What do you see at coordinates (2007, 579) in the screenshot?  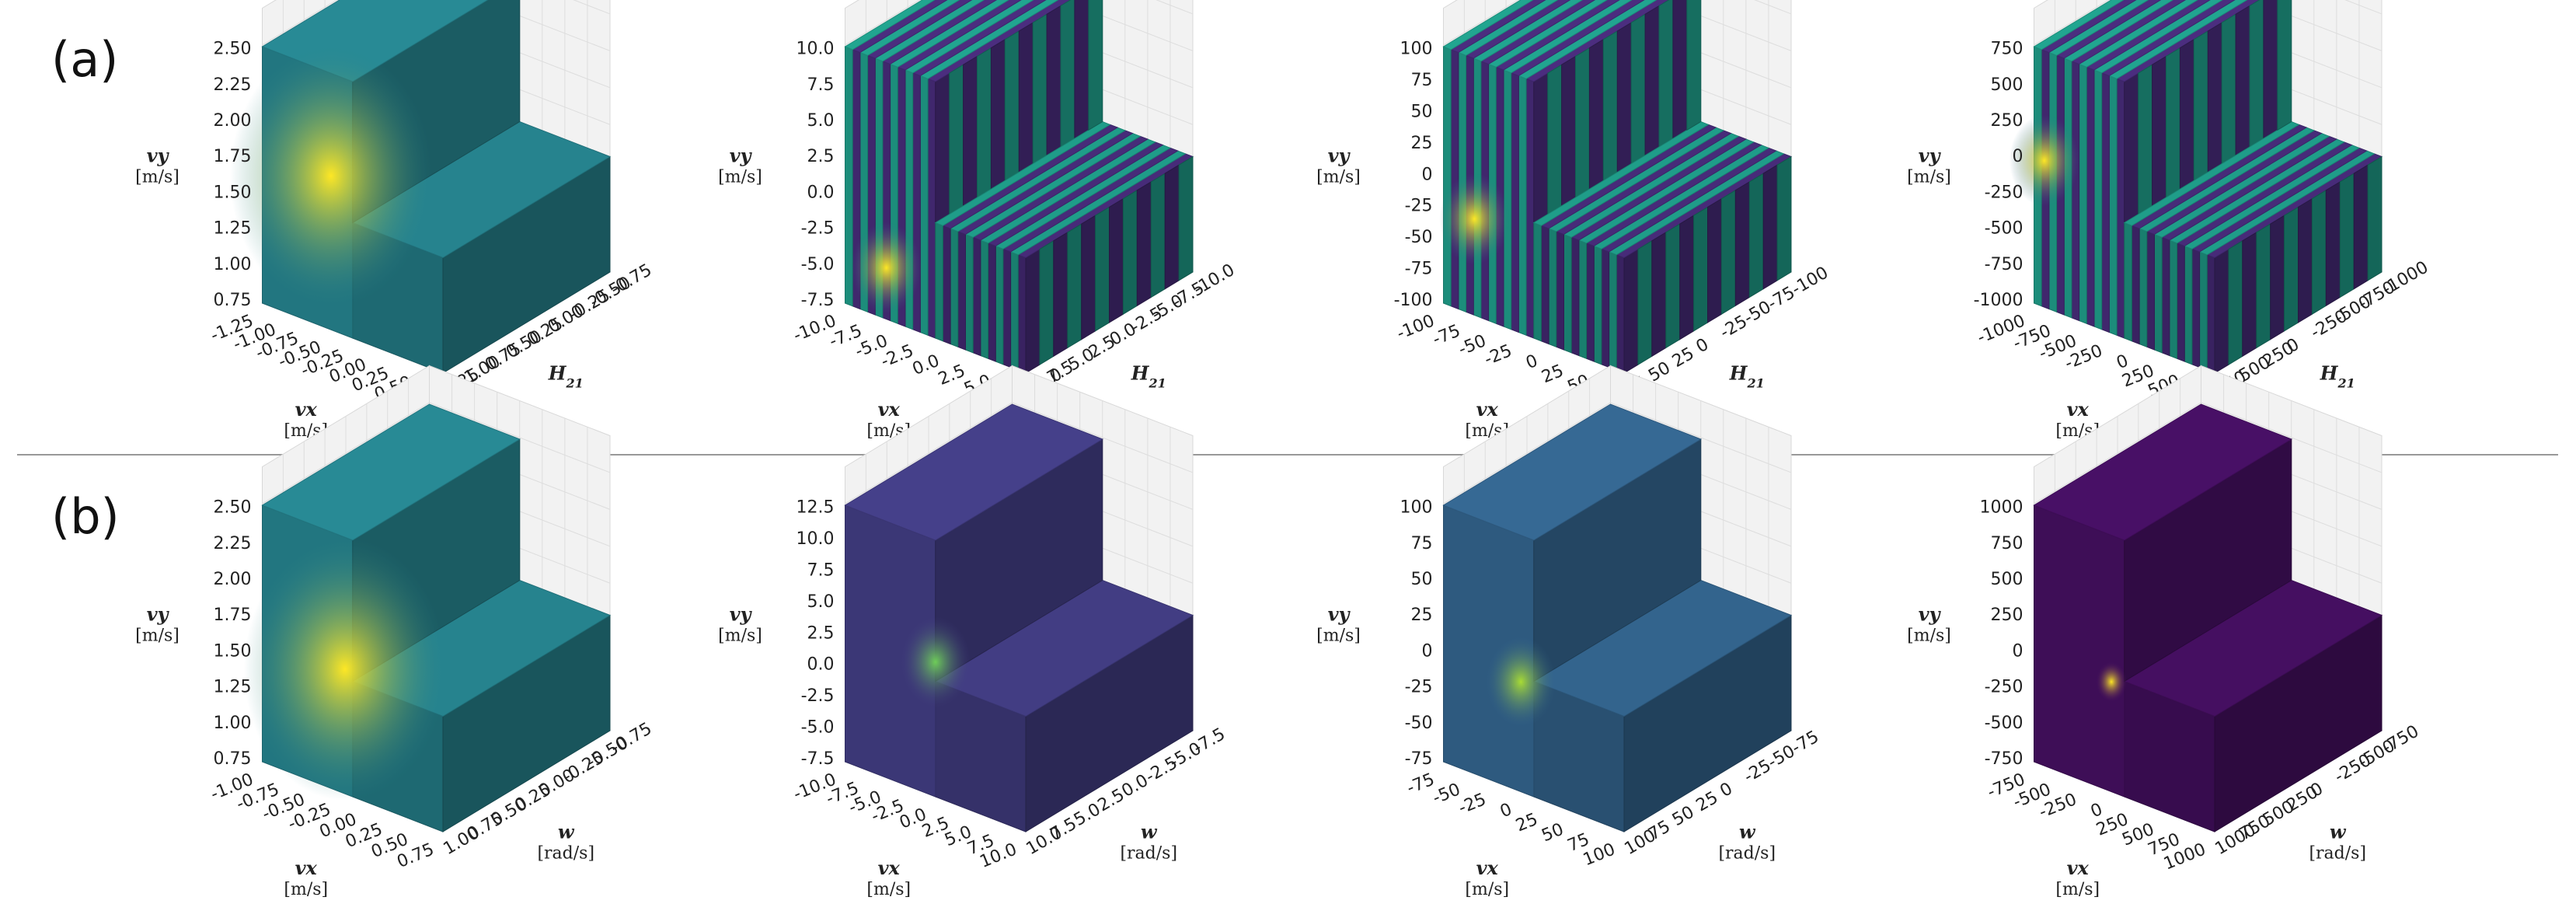 I see `y-tick-label: 500` at bounding box center [2007, 579].